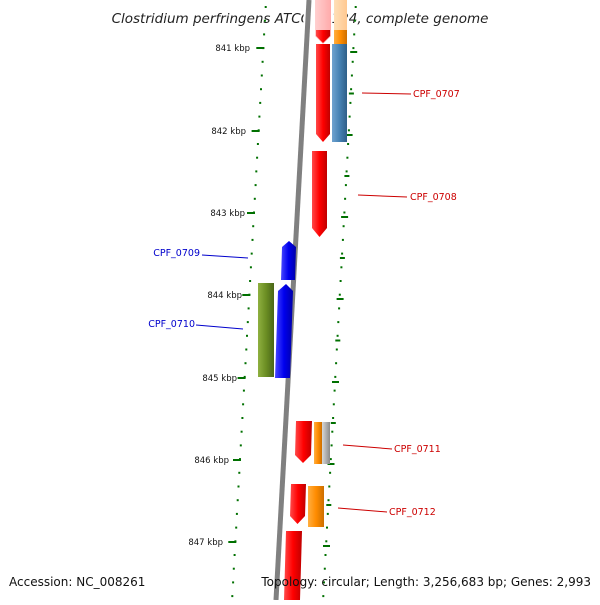  Describe the element at coordinates (211, 461) in the screenshot. I see `tick-label-846: 846 kbp` at that location.